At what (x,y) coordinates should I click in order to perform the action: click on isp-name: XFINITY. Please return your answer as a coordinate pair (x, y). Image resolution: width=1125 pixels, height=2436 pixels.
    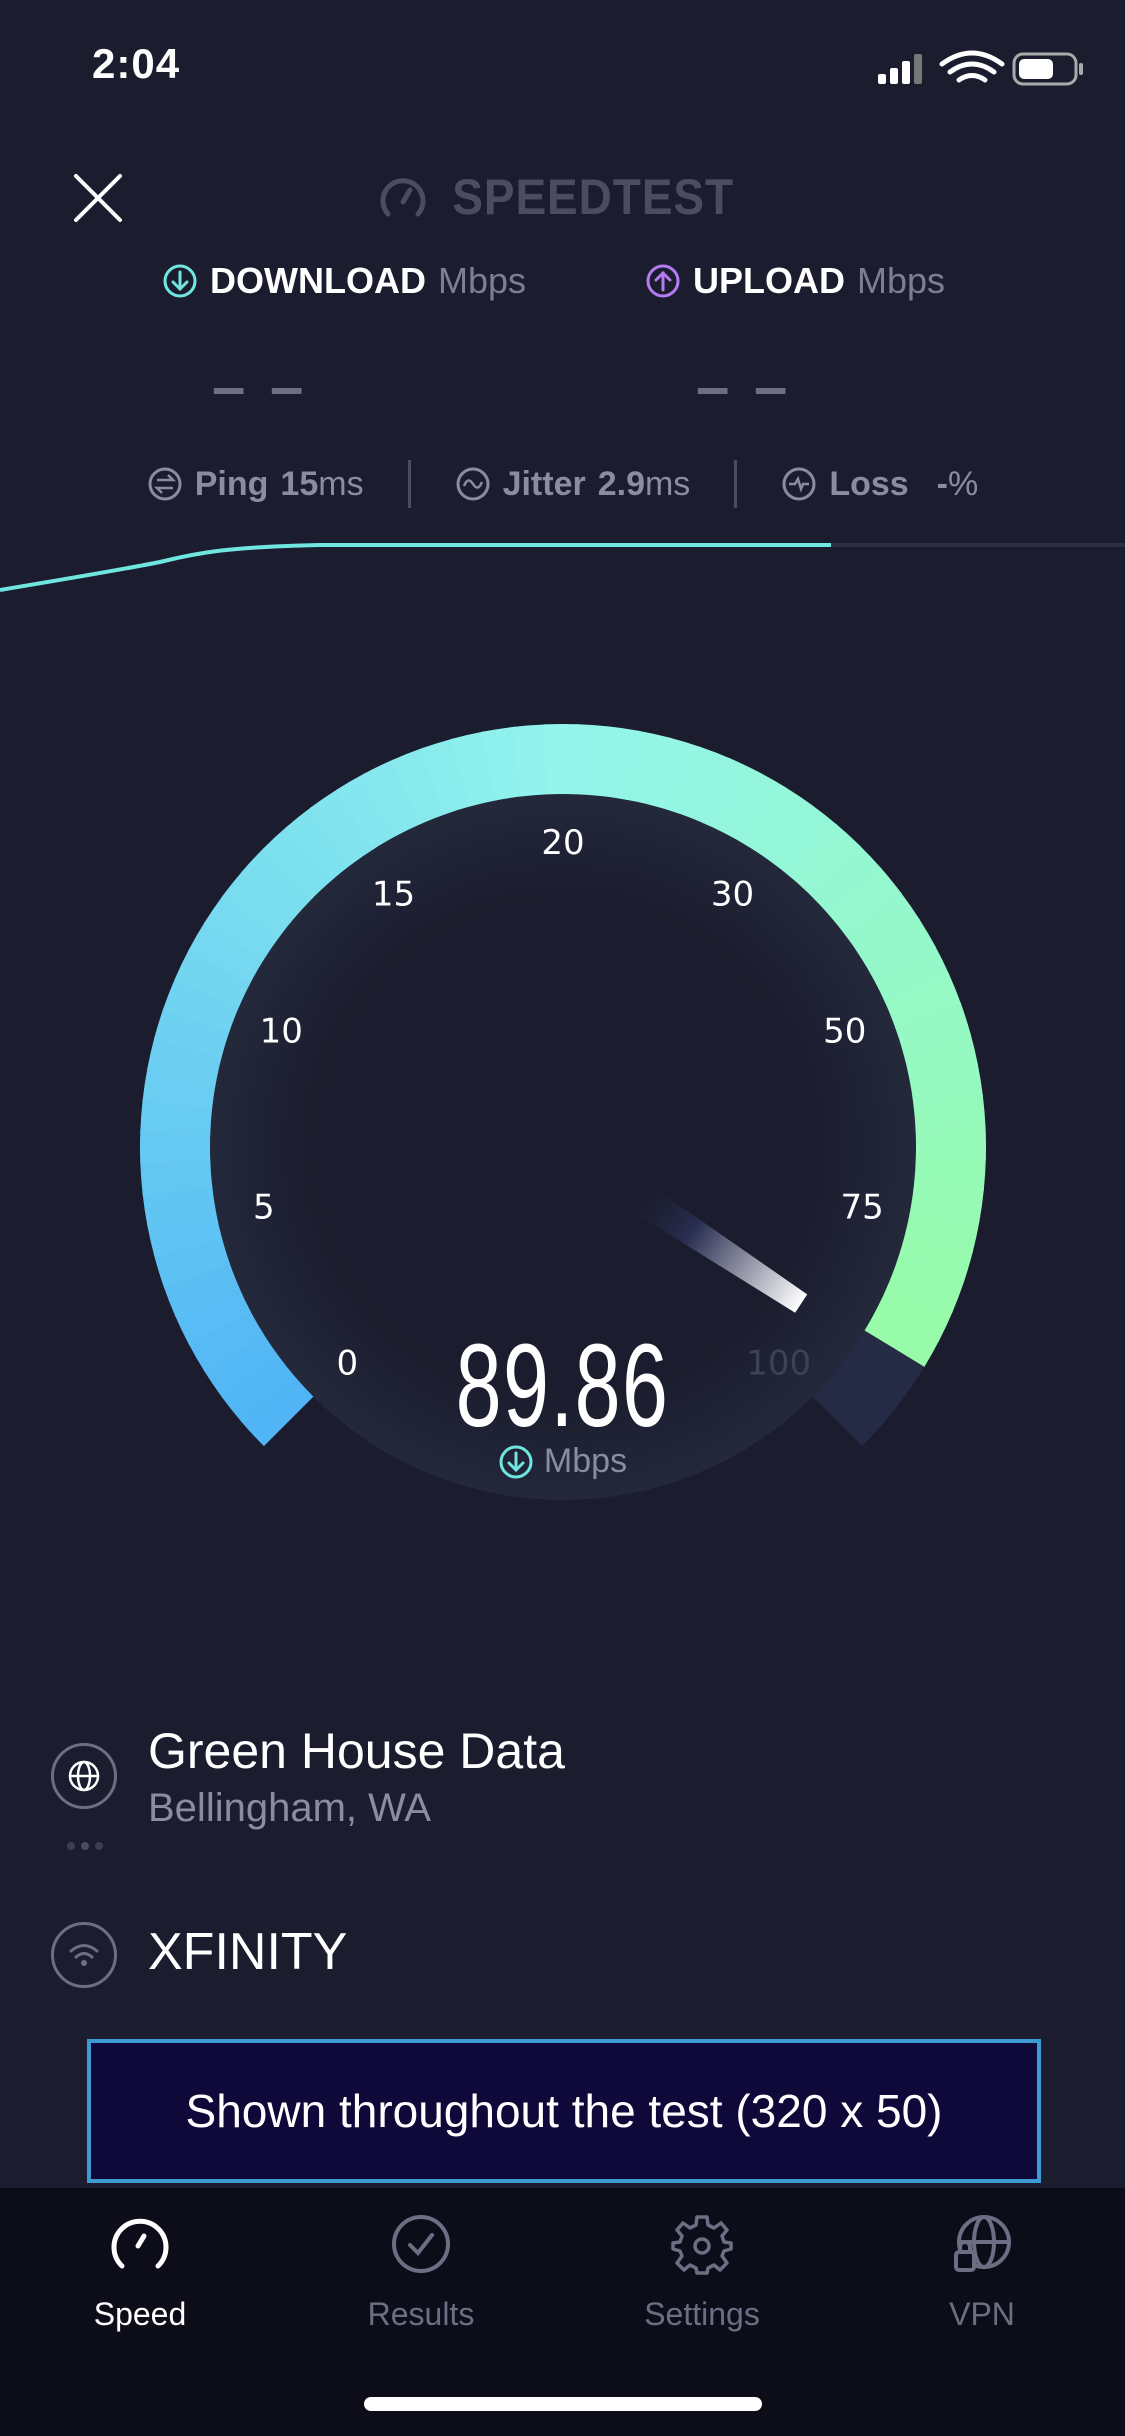
    Looking at the image, I should click on (248, 1952).